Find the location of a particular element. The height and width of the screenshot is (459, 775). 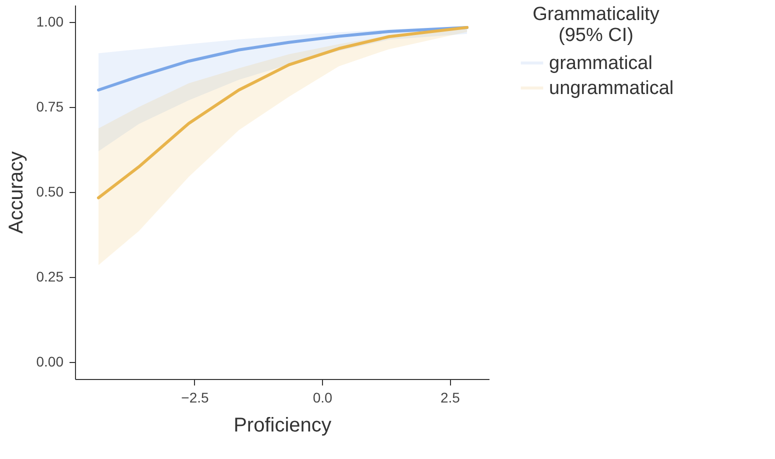

y-tick-label: 0.00 is located at coordinates (50, 362).